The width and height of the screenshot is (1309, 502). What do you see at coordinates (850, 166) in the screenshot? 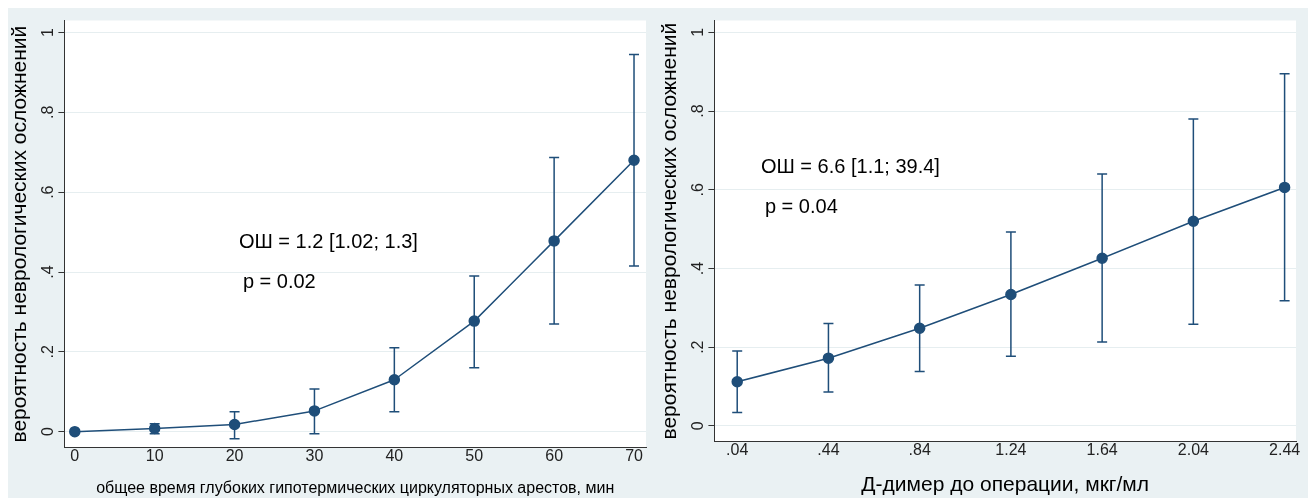
I see `annotation: ОШ = 6.6 [1.1; 39.4]` at bounding box center [850, 166].